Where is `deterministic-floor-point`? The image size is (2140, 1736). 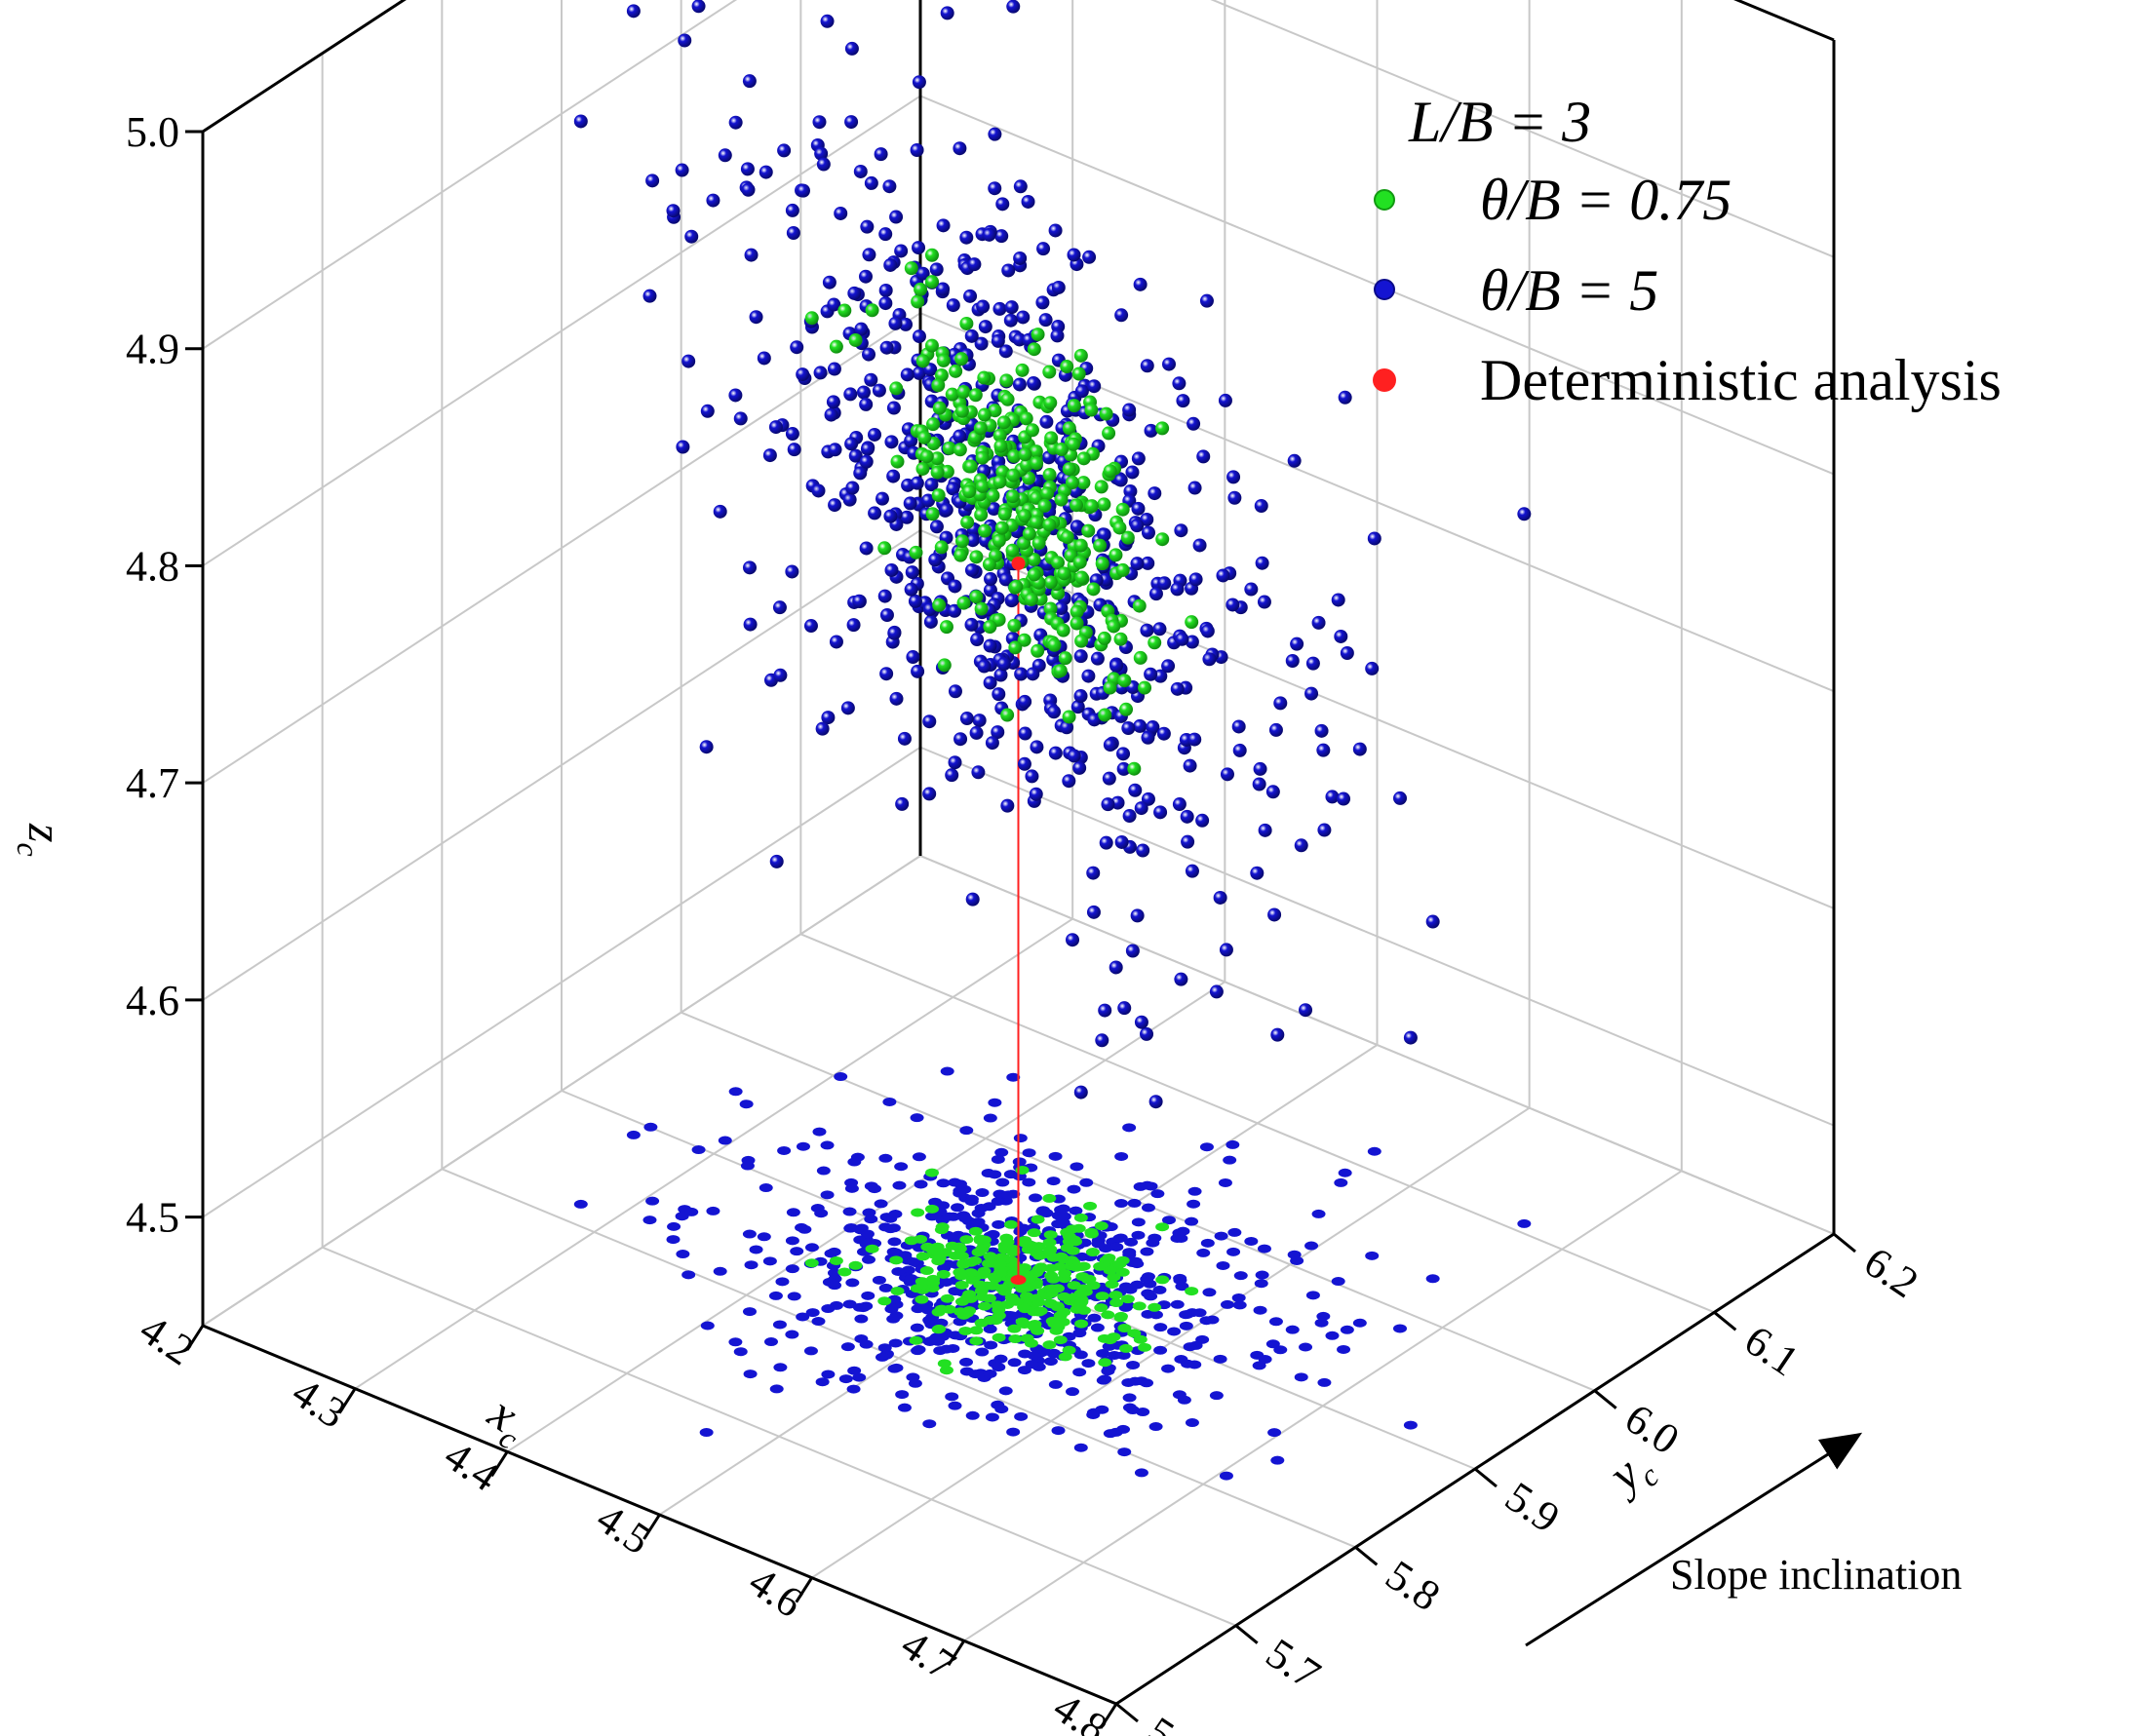
deterministic-floor-point is located at coordinates (1018, 1280).